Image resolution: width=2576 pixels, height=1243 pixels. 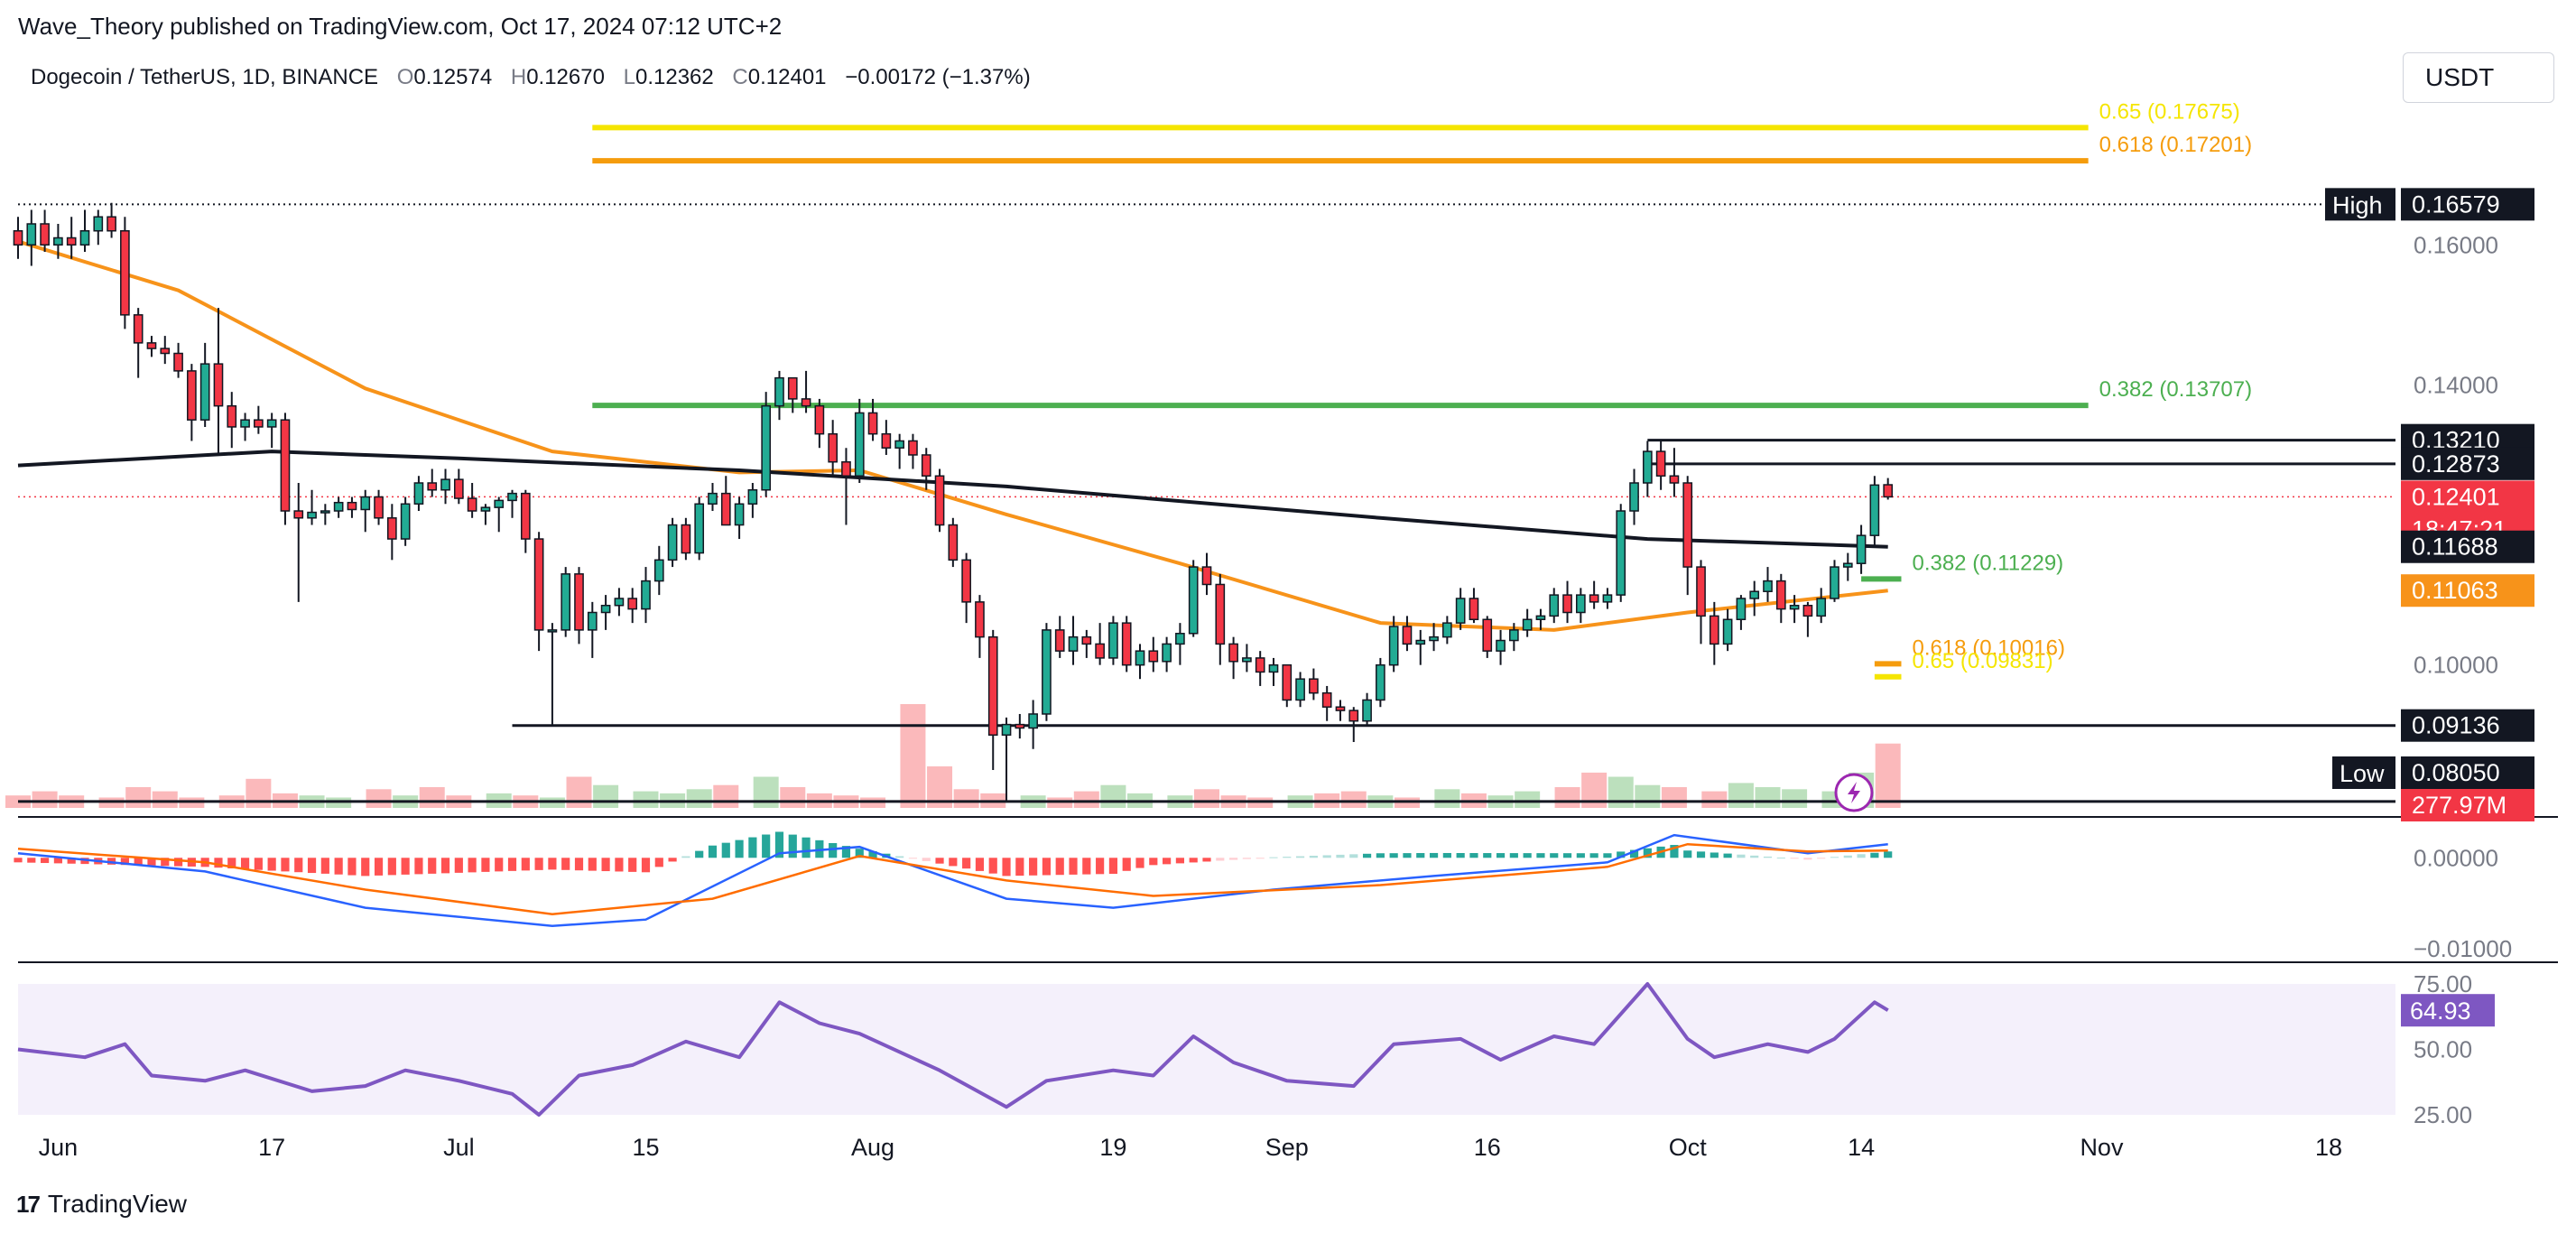 I want to click on ohlc-low: 0.12362, so click(x=674, y=77).